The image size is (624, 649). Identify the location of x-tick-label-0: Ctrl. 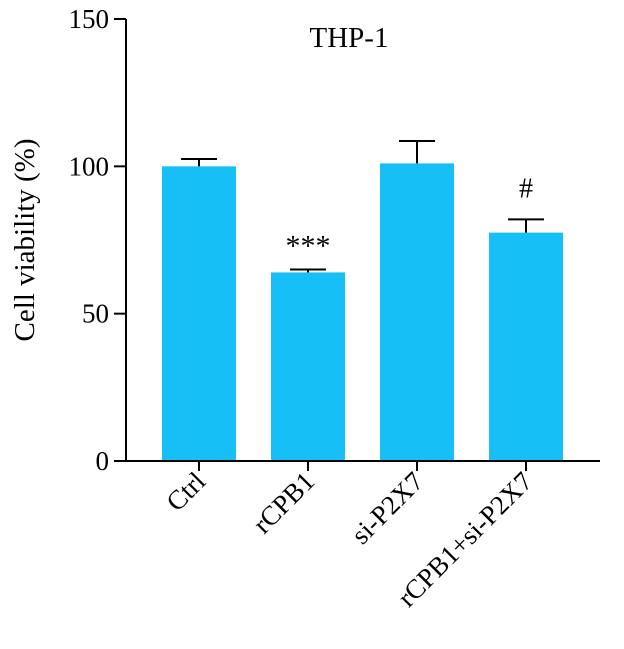
(185, 491).